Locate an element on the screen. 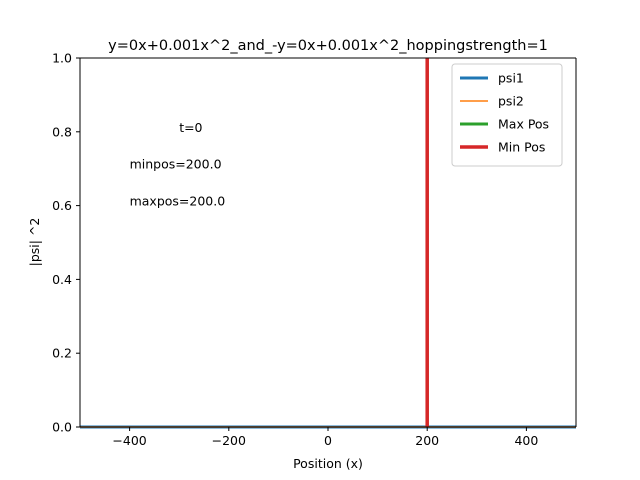 The width and height of the screenshot is (640, 480). legend: psi1 psi2 Max Pos Min Pos is located at coordinates (507, 115).